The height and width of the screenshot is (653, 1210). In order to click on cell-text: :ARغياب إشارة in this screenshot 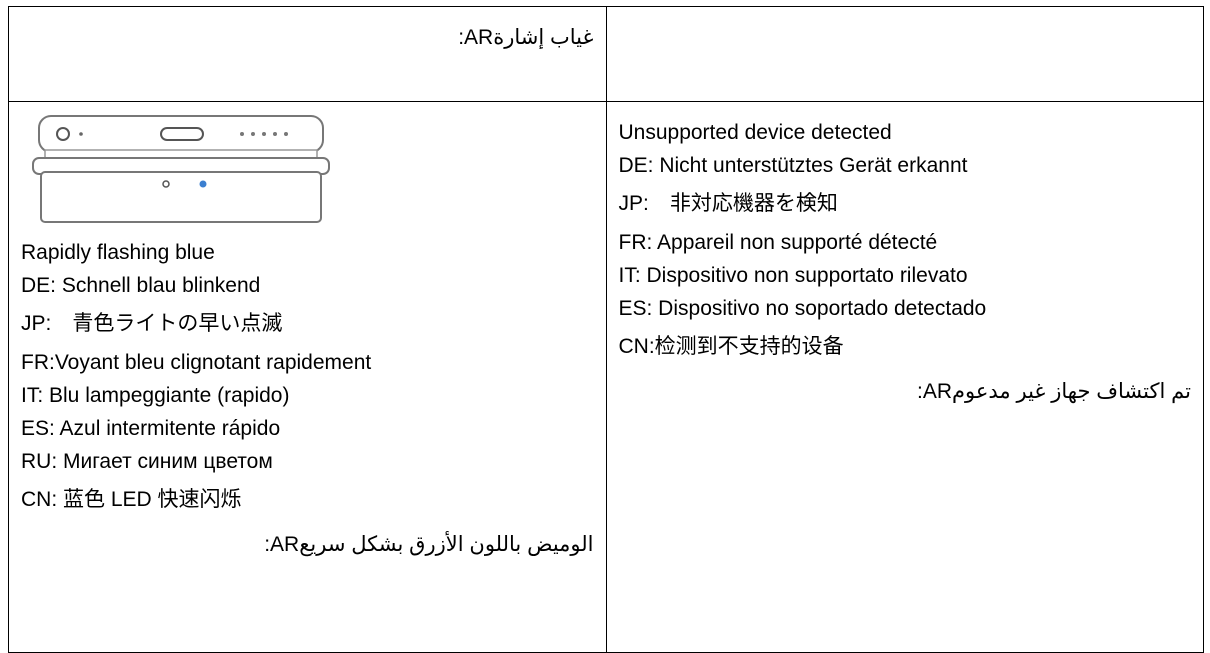, I will do `click(526, 37)`.